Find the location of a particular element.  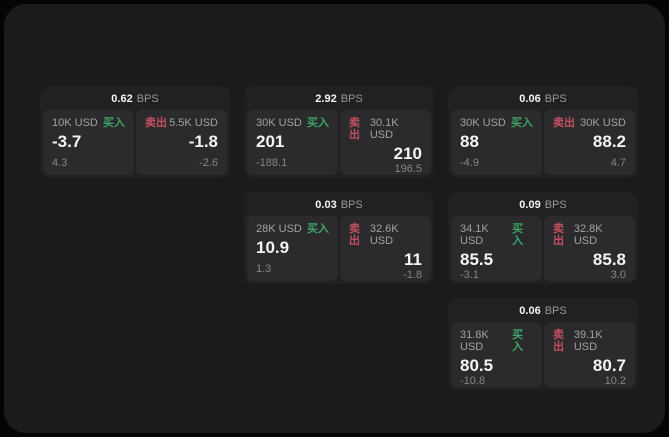

sell-delta: 4.7 is located at coordinates (618, 163).